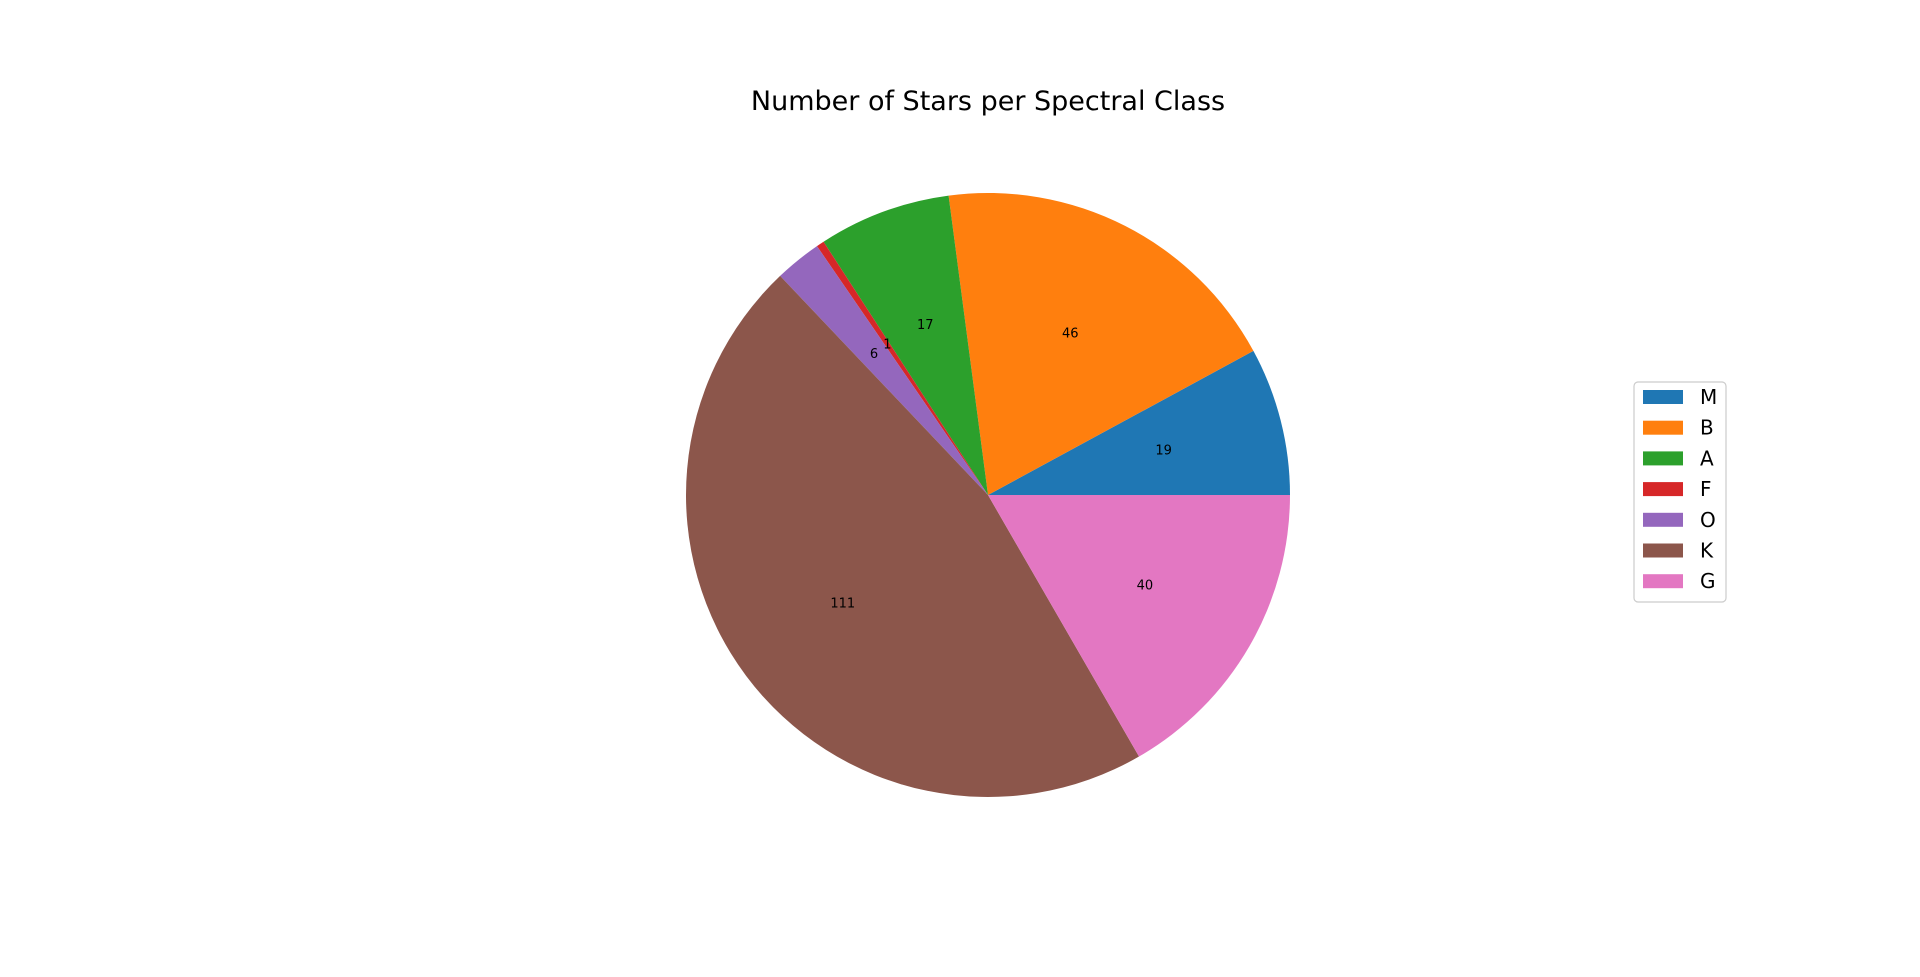 Image resolution: width=1920 pixels, height=977 pixels. I want to click on legend-swatch-a, so click(1663, 458).